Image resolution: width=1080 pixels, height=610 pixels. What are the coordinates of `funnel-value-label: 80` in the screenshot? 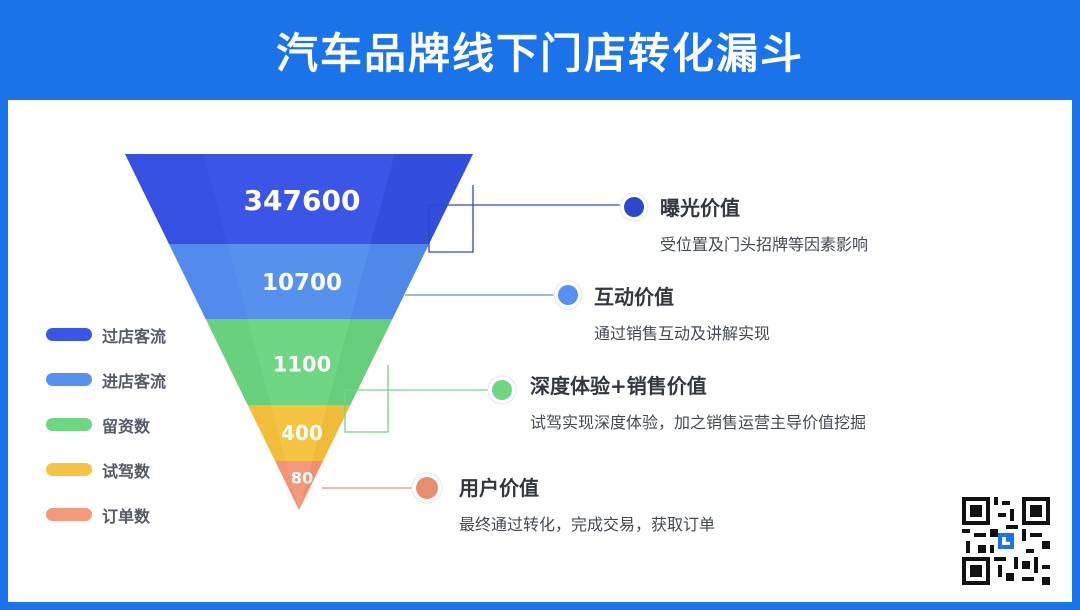 It's located at (302, 478).